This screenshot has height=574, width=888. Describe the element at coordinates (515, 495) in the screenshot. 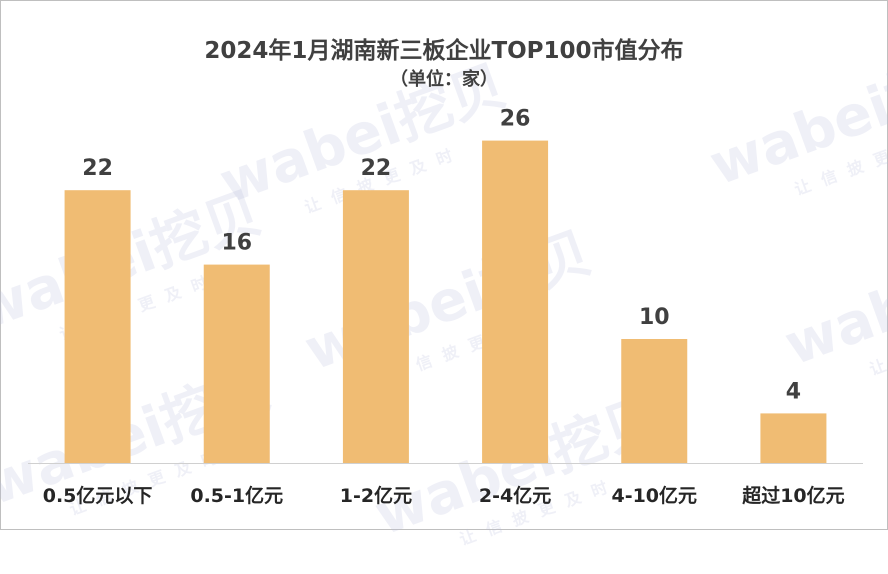

I see `x-tick-label: 2-4亿元` at that location.